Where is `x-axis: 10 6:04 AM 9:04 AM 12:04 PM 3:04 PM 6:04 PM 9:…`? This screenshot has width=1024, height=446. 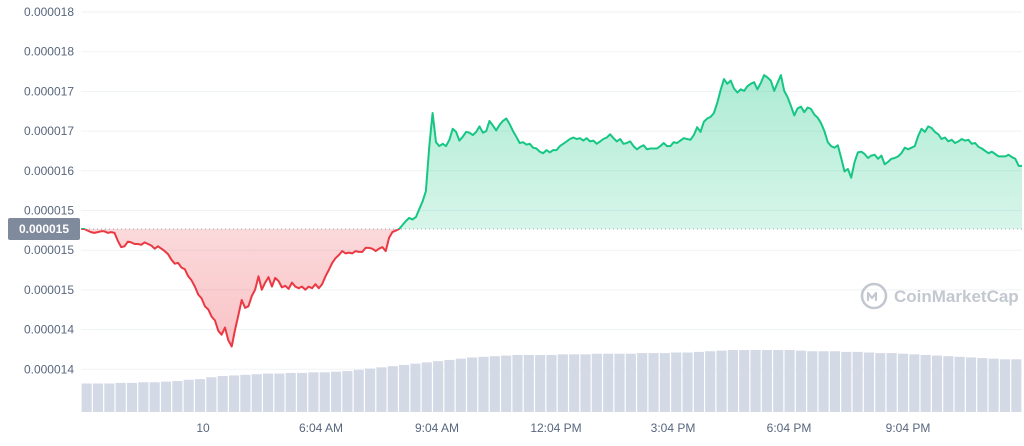
x-axis: 10 6:04 AM 9:04 AM 12:04 PM 3:04 PM 6:04 PM 9:… is located at coordinates (563, 428).